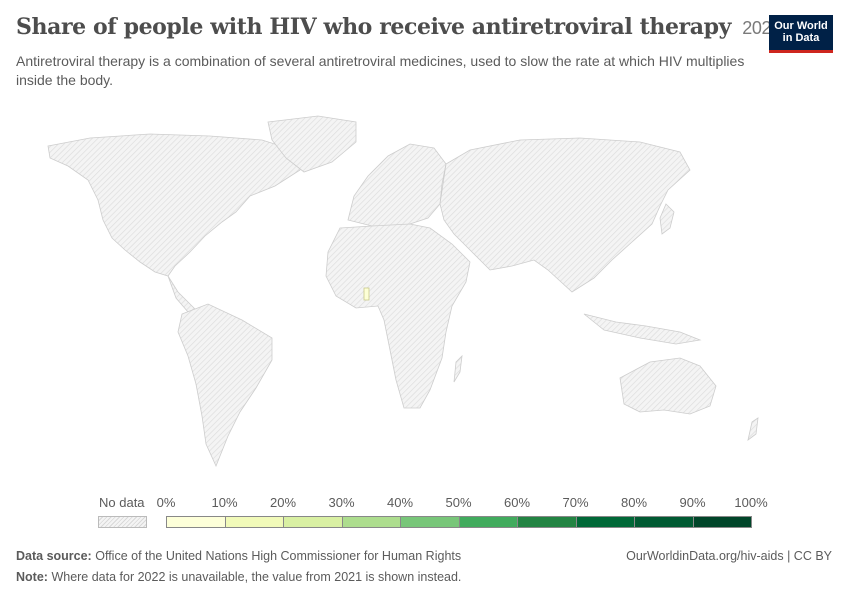  I want to click on logo-line-2: in Data, so click(801, 38).